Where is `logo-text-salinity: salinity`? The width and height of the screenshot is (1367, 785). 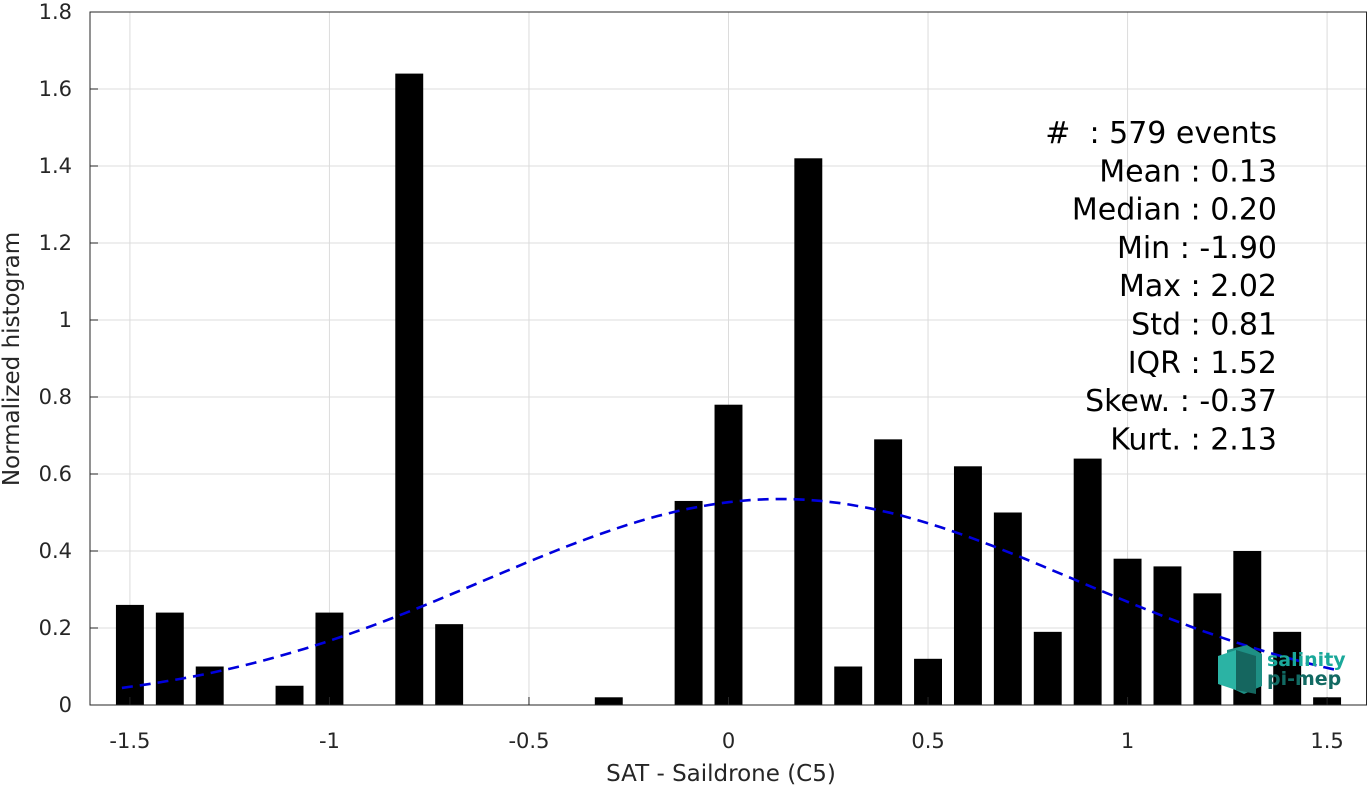
logo-text-salinity: salinity is located at coordinates (1306, 660).